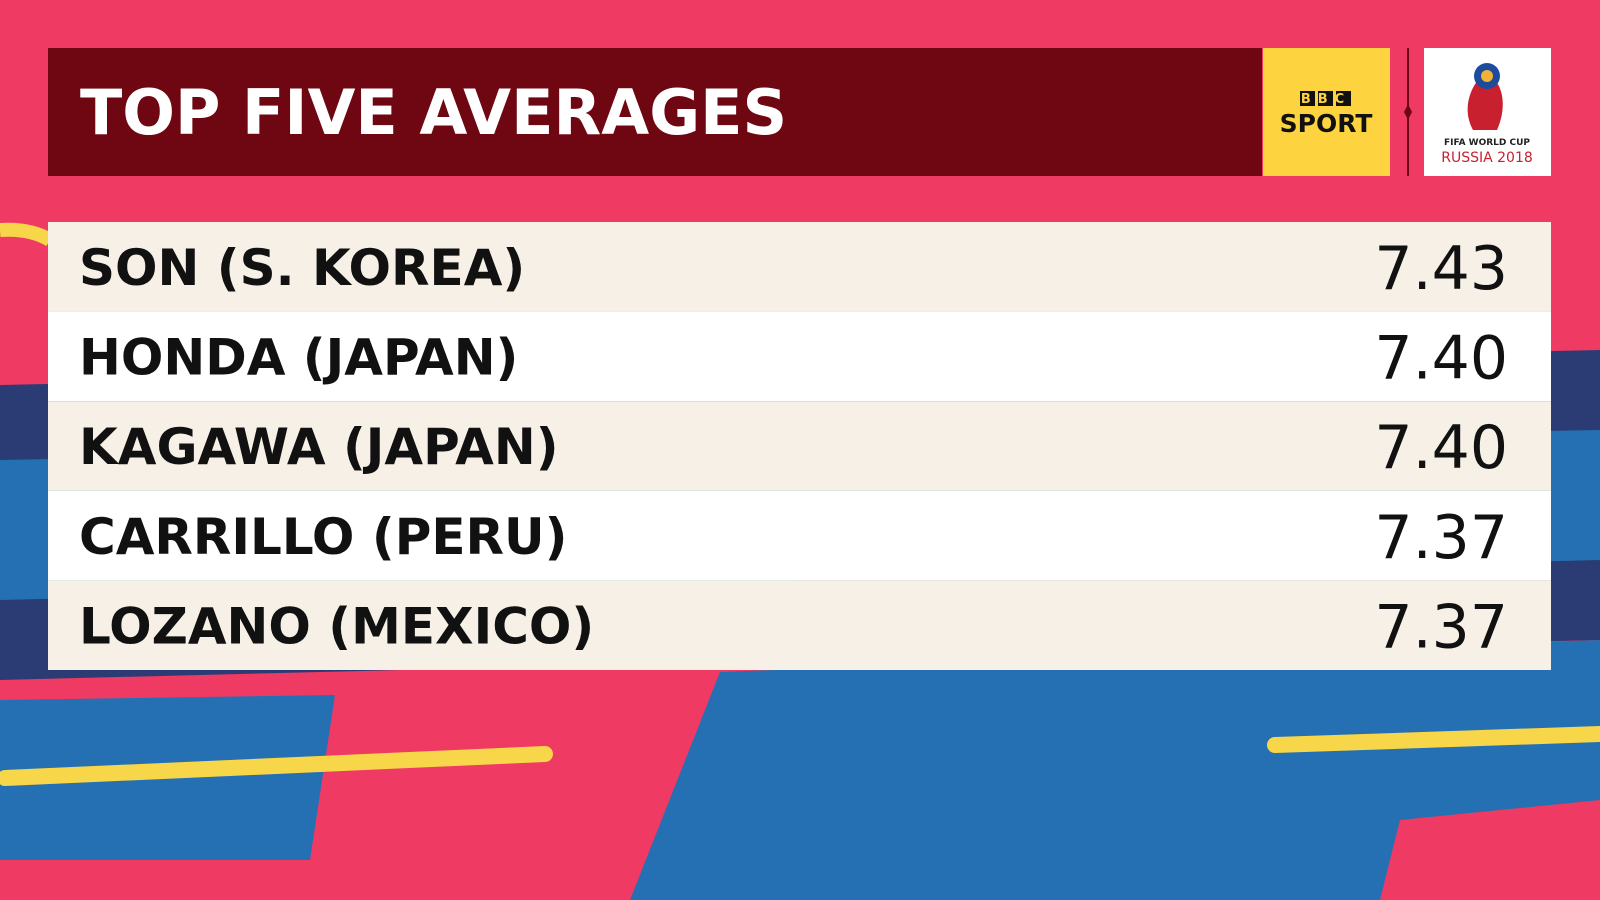 This screenshot has height=900, width=1600. I want to click on brand-box, so click(1326, 112).